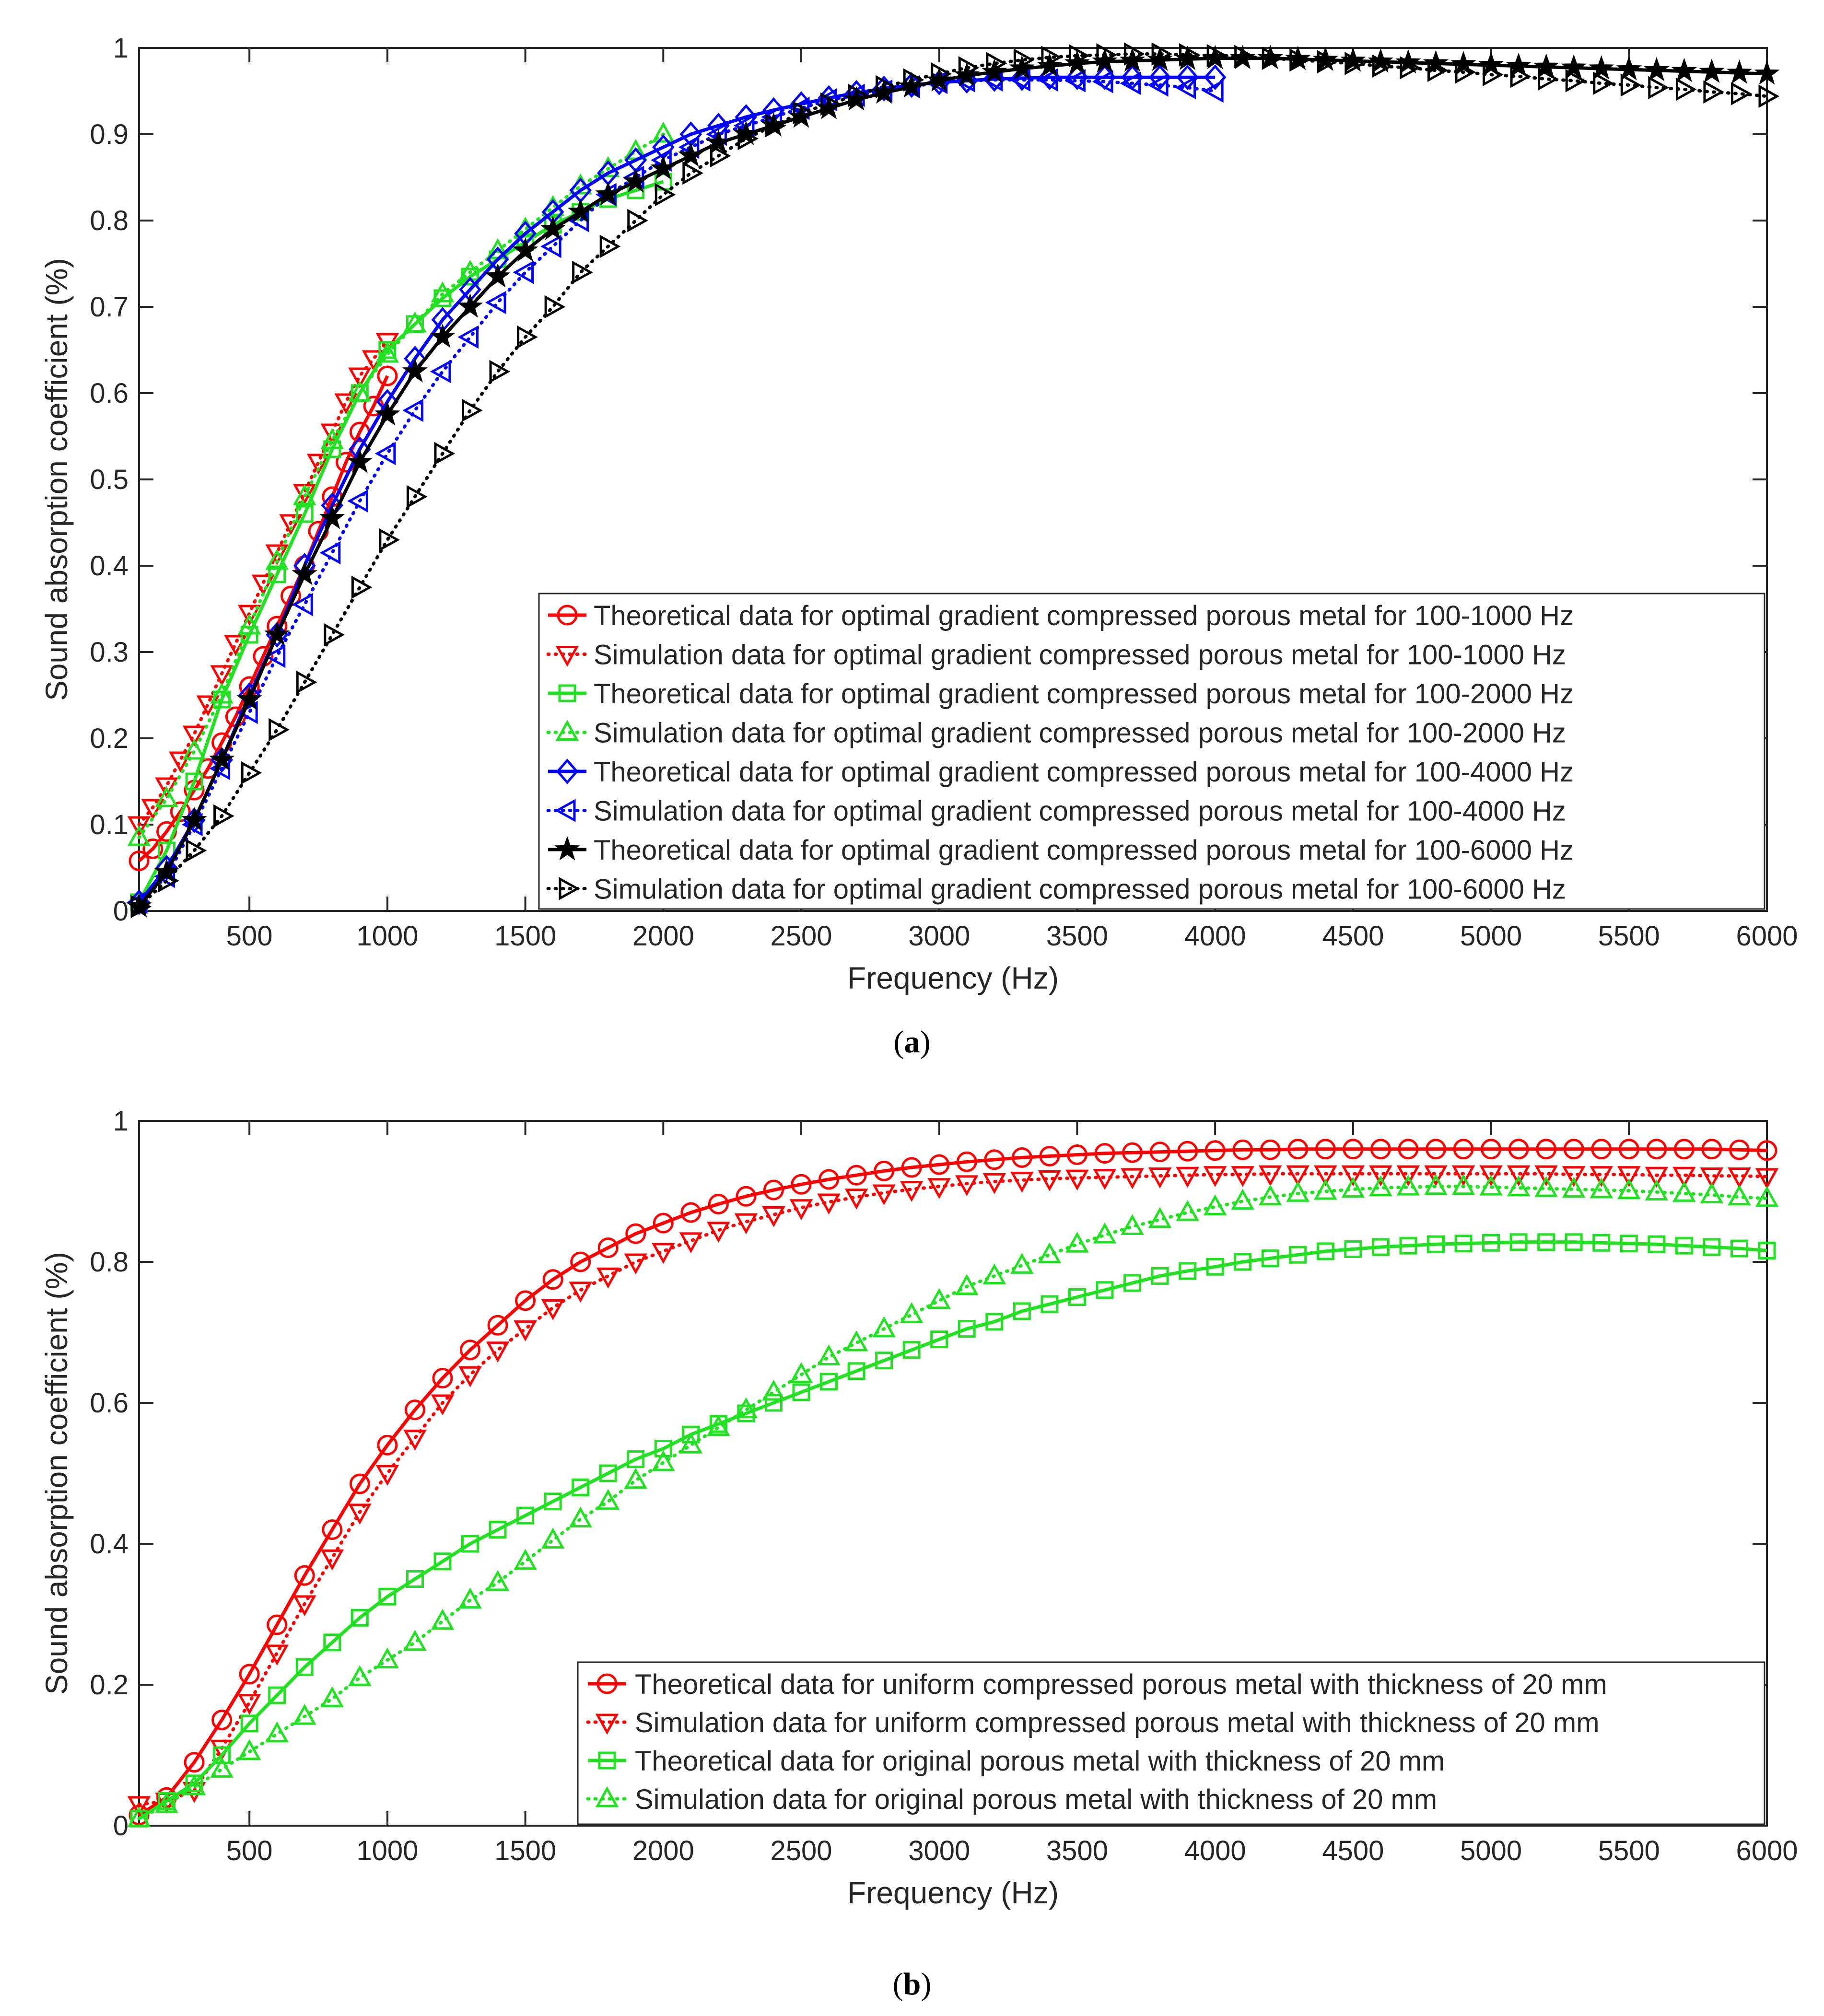 This screenshot has width=1824, height=2016. What do you see at coordinates (525, 1850) in the screenshot?
I see `x-tick-label: 1500` at bounding box center [525, 1850].